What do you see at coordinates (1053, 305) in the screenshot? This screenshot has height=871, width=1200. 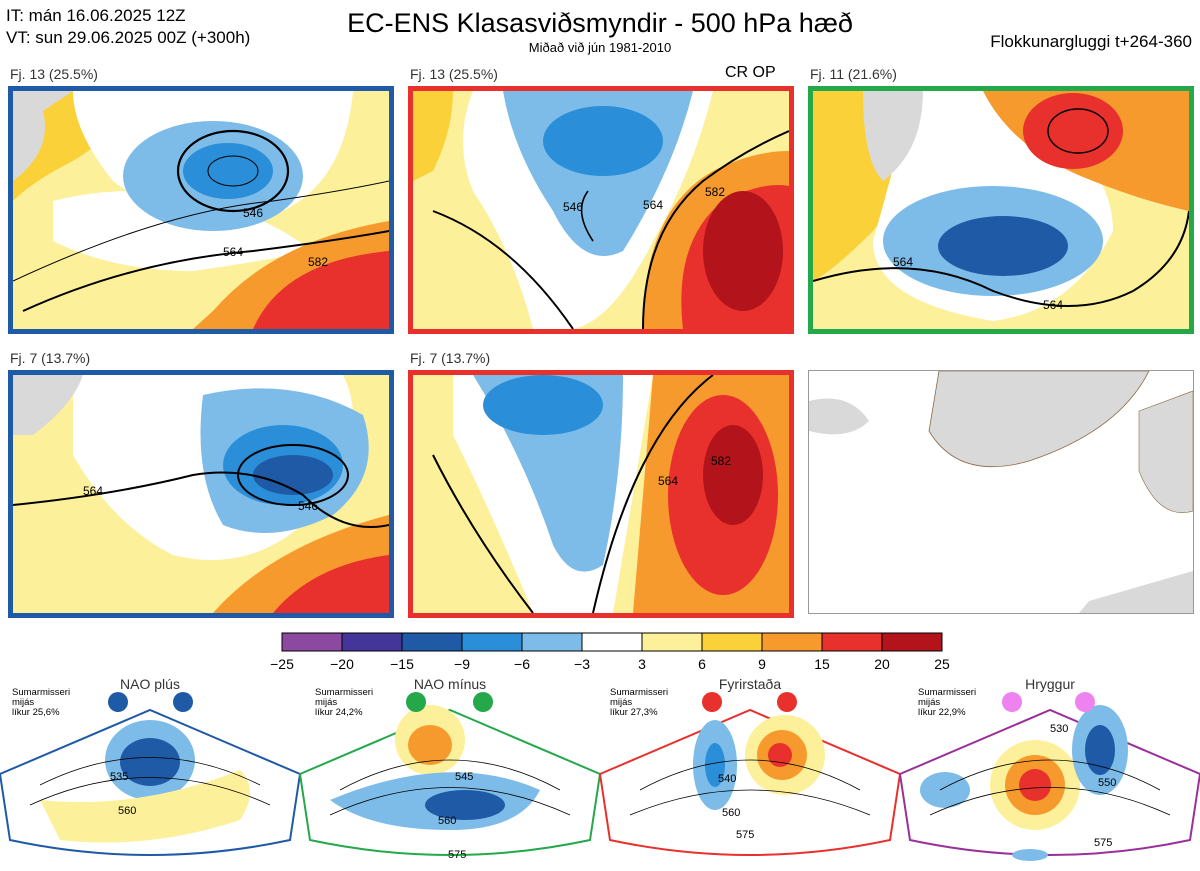 I see `contour-label-564b: 564` at bounding box center [1053, 305].